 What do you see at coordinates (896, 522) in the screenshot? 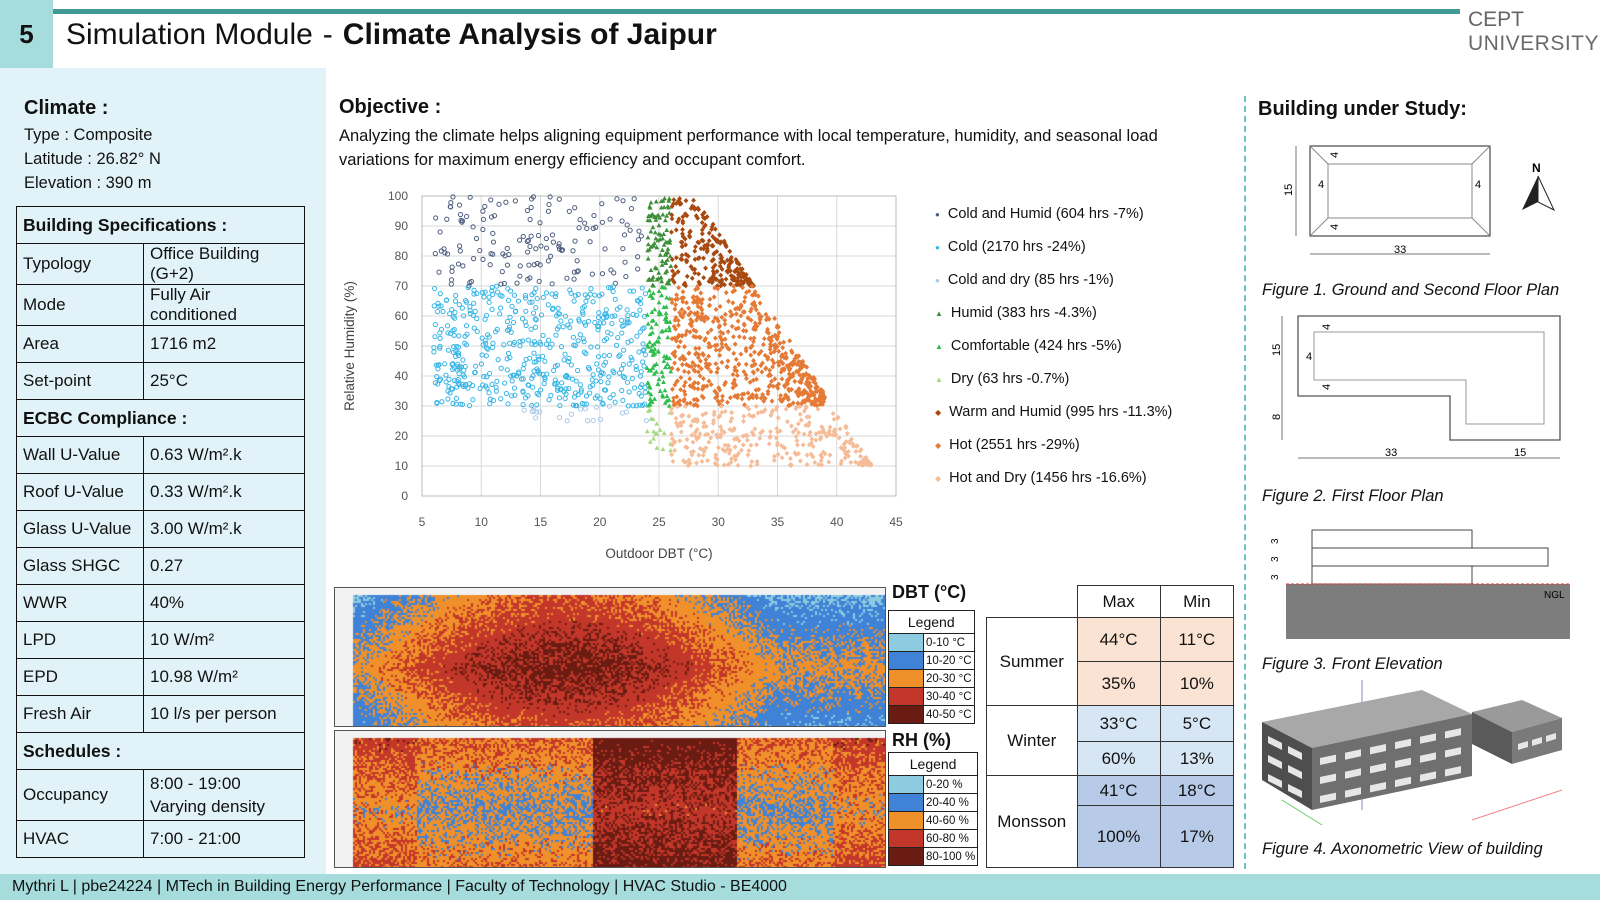
I see `x-tick-label: 45` at bounding box center [896, 522].